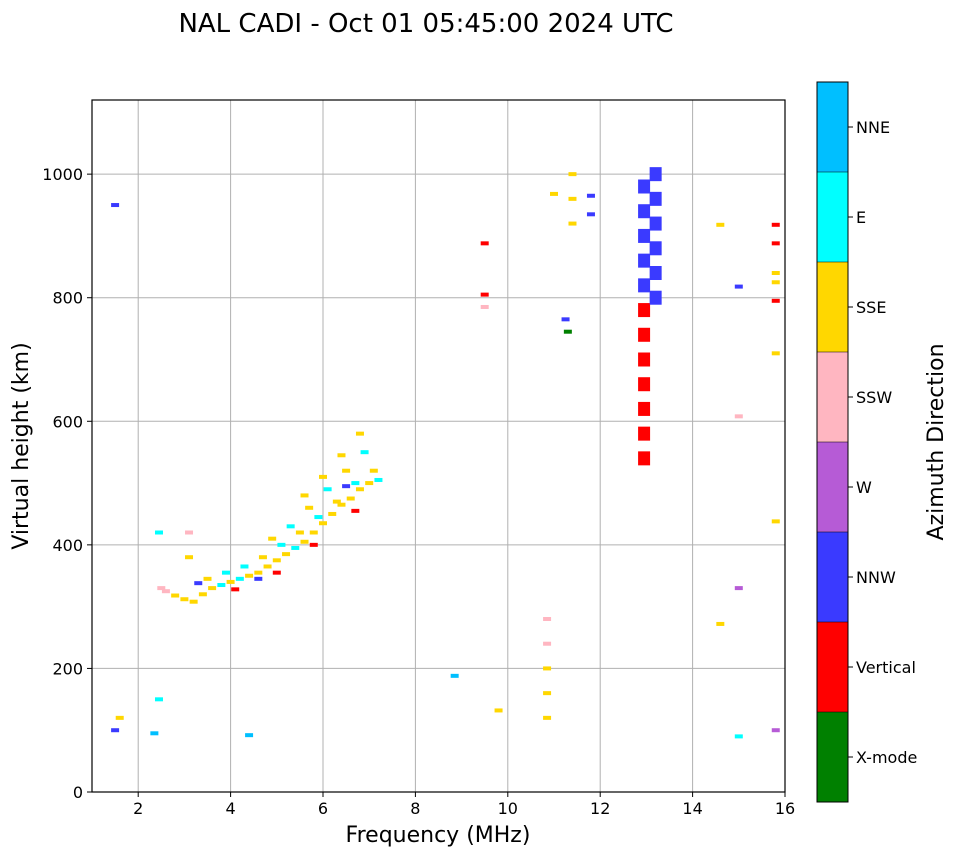 The height and width of the screenshot is (857, 958). Describe the element at coordinates (886, 757) in the screenshot. I see `colorbar-label: X-mode` at that location.